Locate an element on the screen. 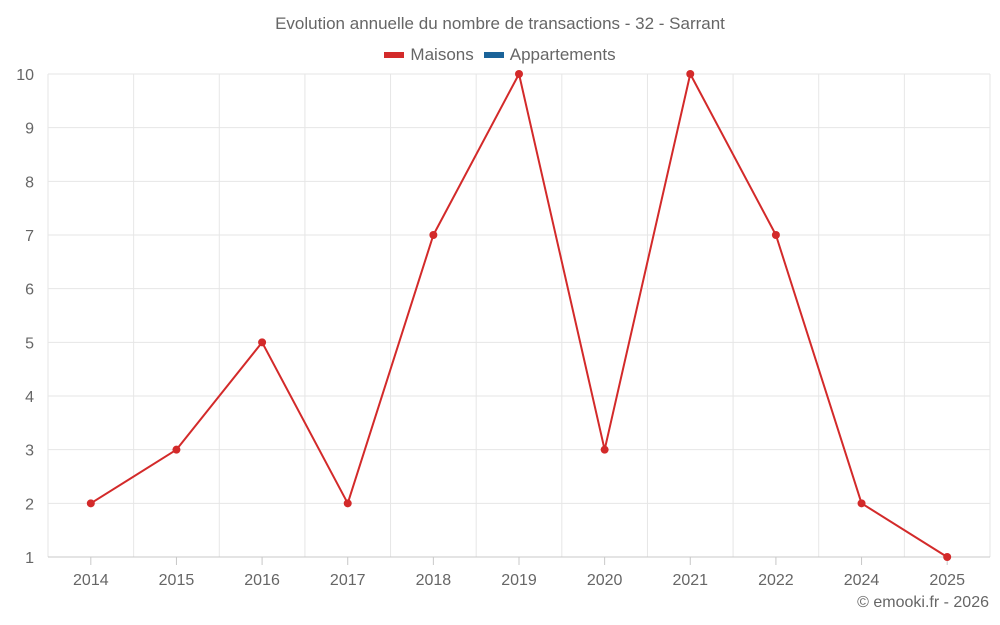 The width and height of the screenshot is (1000, 625). y-tick-label: 9 is located at coordinates (29, 129).